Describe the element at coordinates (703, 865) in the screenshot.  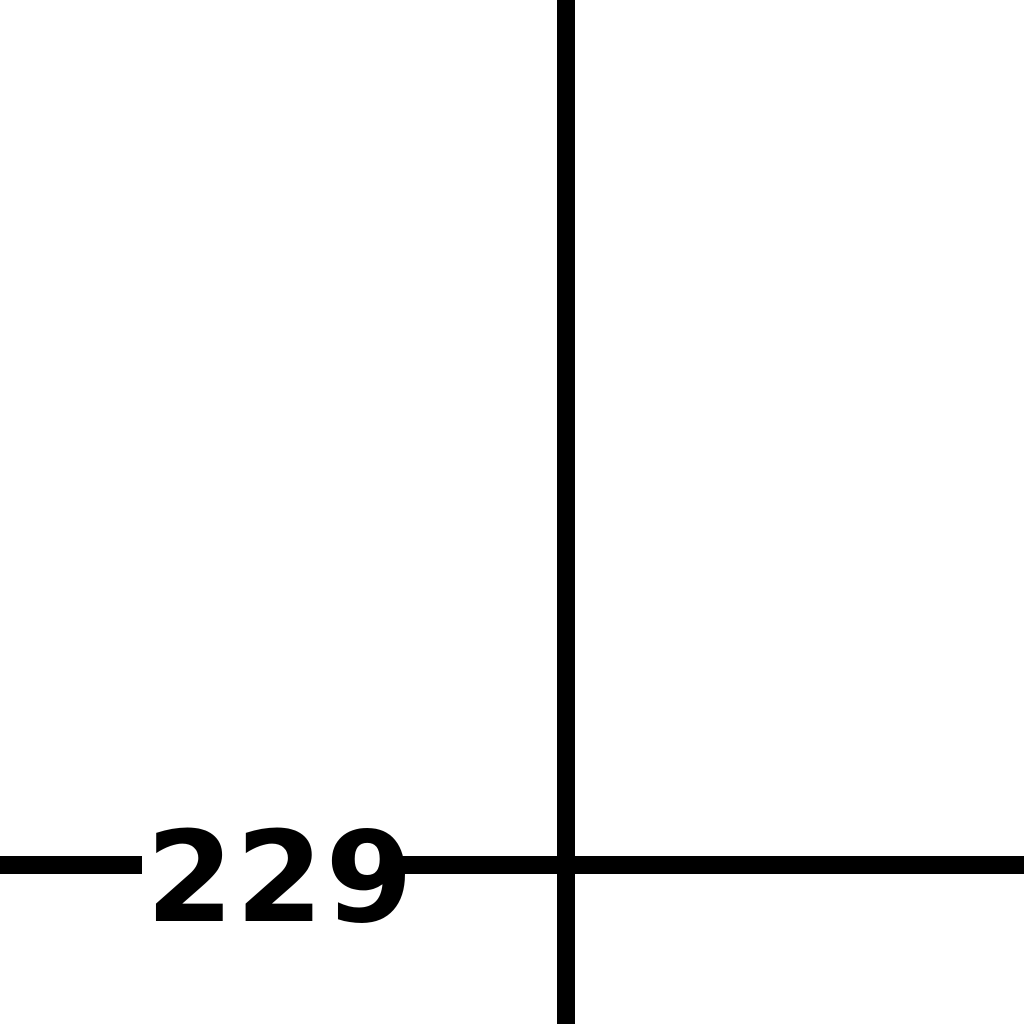
I see `horizontal-line-right-segment` at that location.